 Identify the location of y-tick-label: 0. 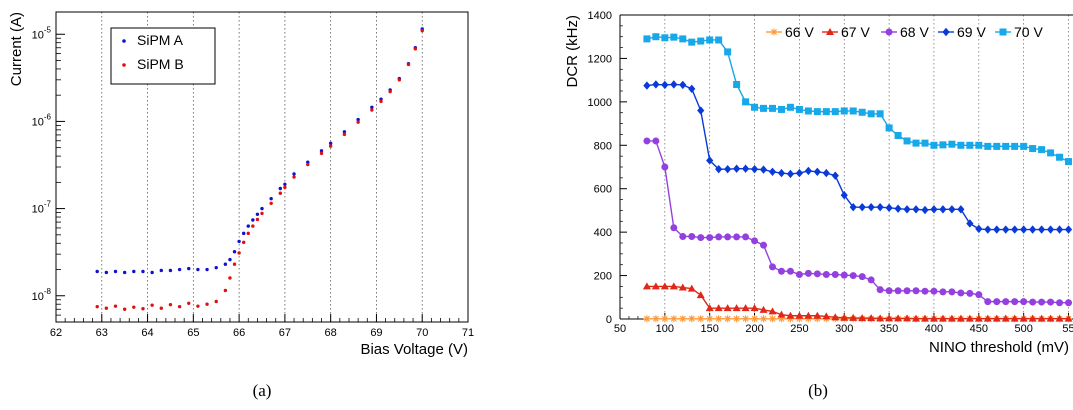
(609, 320).